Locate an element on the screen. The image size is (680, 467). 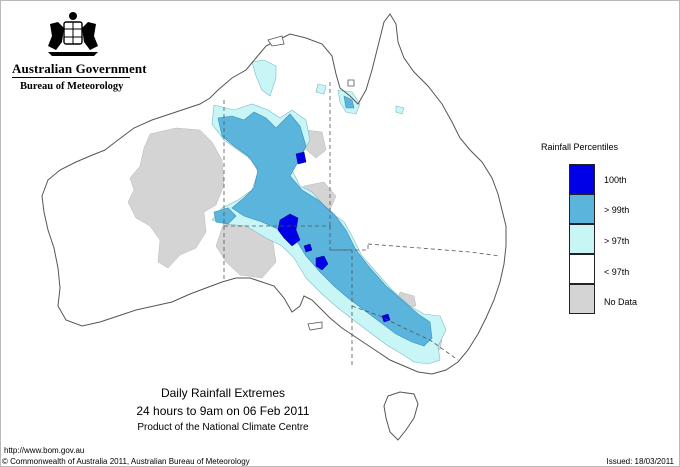
legend-label-below-97th: < 97th is located at coordinates (617, 272).